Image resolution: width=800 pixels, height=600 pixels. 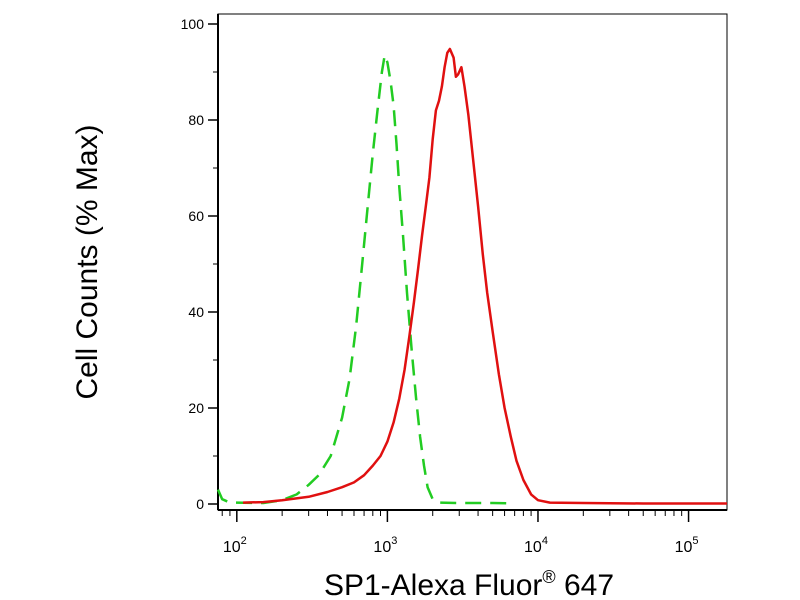 What do you see at coordinates (196, 216) in the screenshot?
I see `y-tick-label: 60` at bounding box center [196, 216].